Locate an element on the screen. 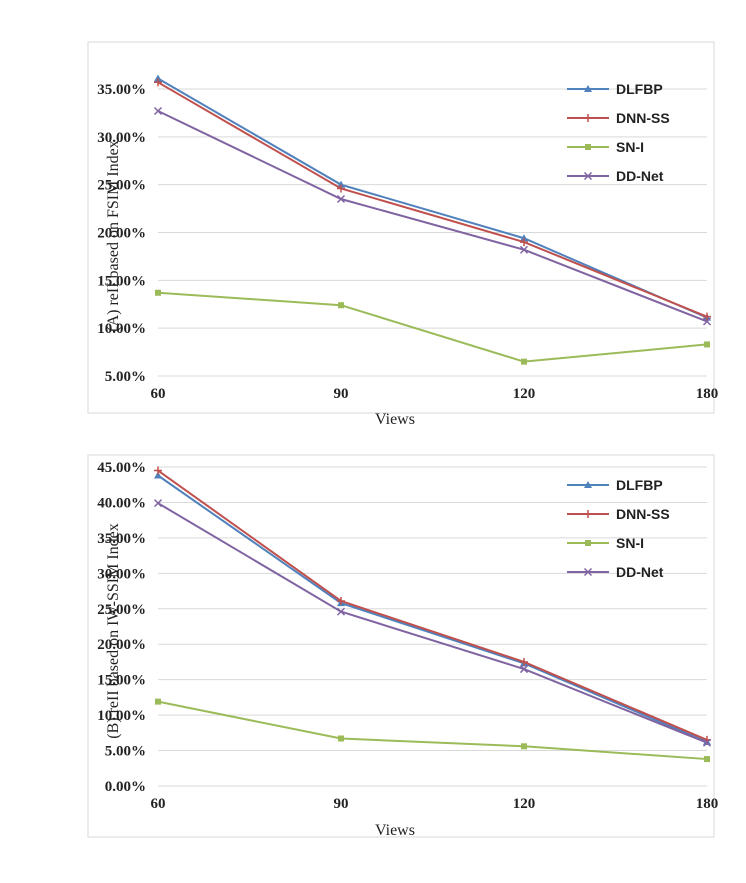 Image resolution: width=746 pixels, height=883 pixels. chart-a-x-ticks: 60 90 120 180 is located at coordinates (435, 394).